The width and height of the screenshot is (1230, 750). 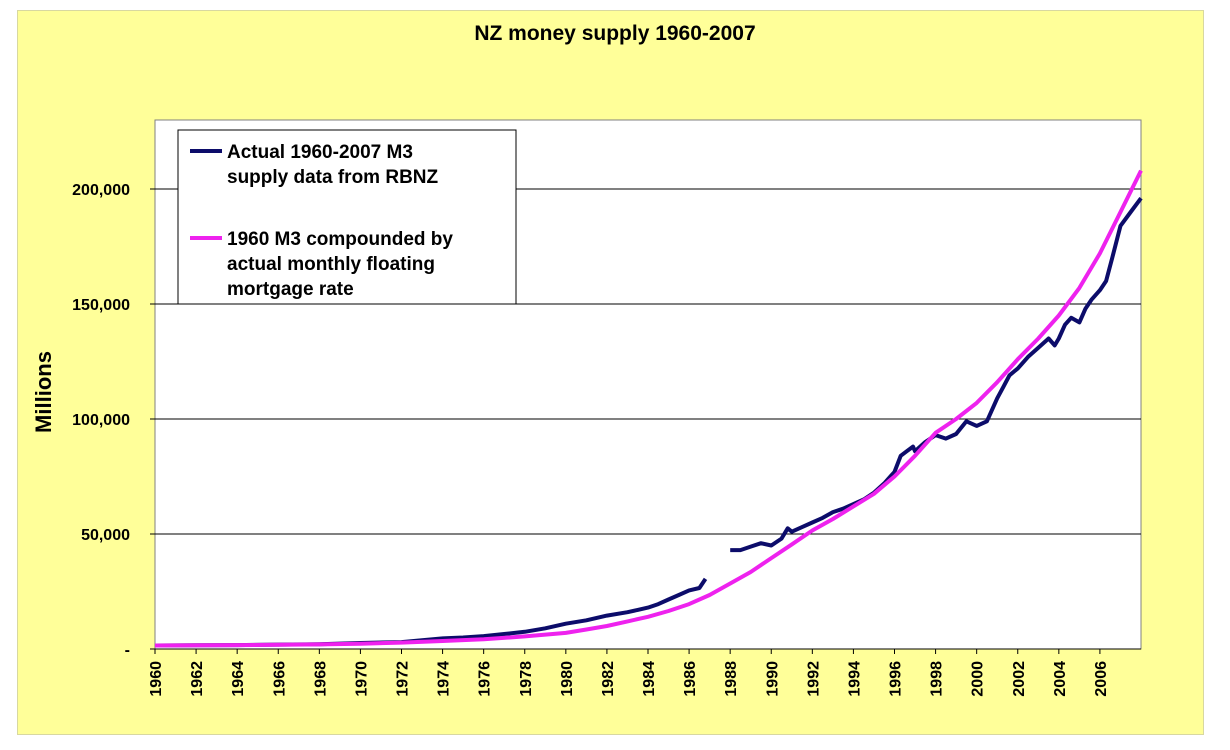 What do you see at coordinates (238, 679) in the screenshot?
I see `x-tick-label: 1964` at bounding box center [238, 679].